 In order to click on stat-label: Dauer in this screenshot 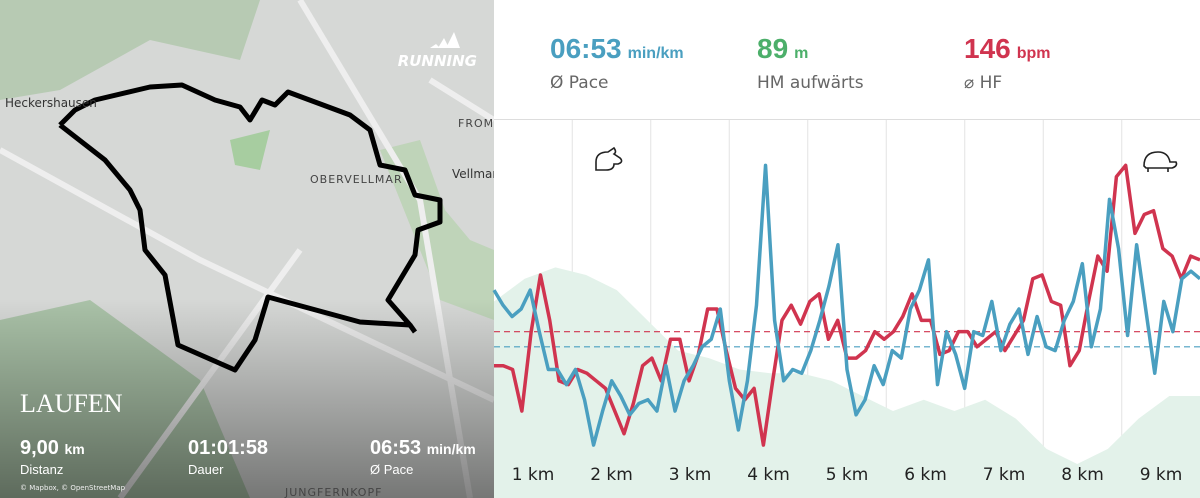, I will do `click(206, 469)`.